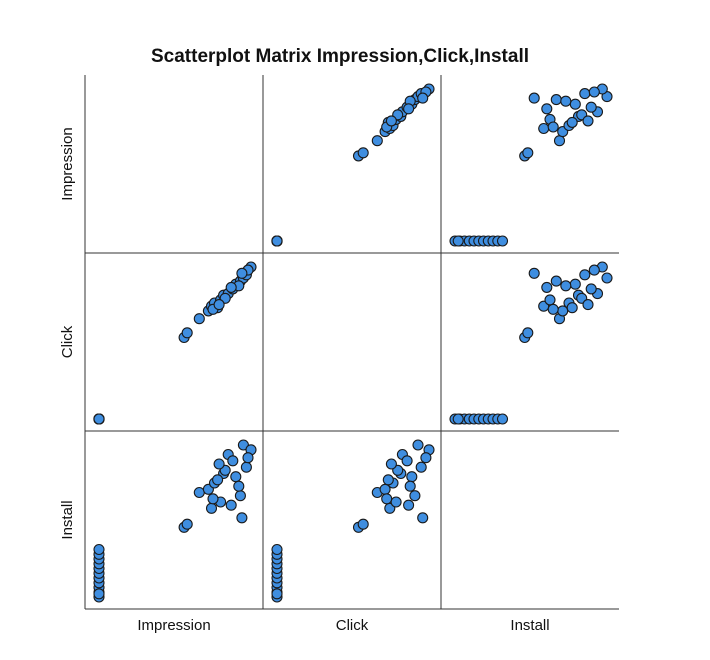  I want to click on y-variable-label-click: Click, so click(67, 341).